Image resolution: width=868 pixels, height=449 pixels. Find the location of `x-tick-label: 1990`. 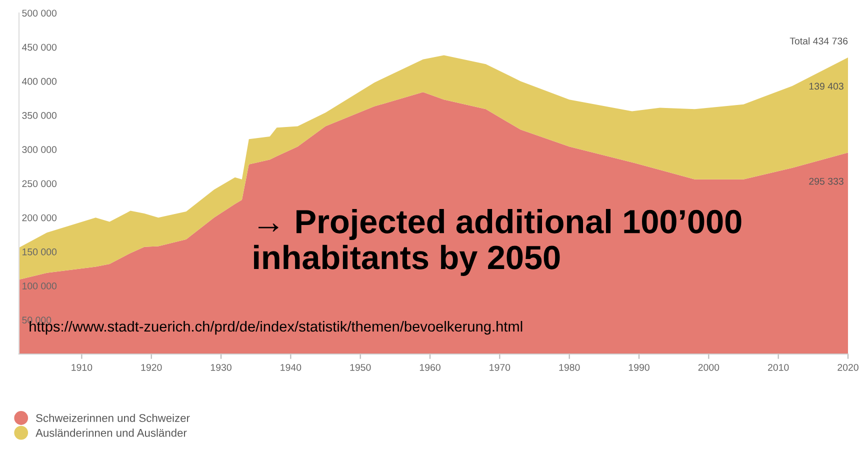

x-tick-label: 1990 is located at coordinates (639, 367).